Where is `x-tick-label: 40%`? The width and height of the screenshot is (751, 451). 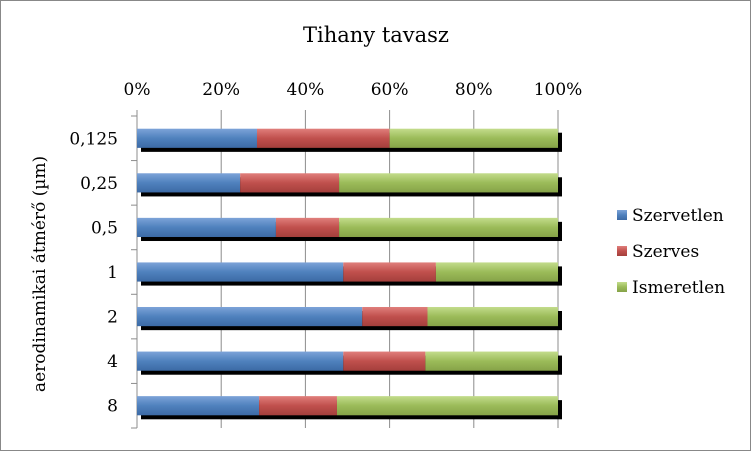 x-tick-label: 40% is located at coordinates (306, 90).